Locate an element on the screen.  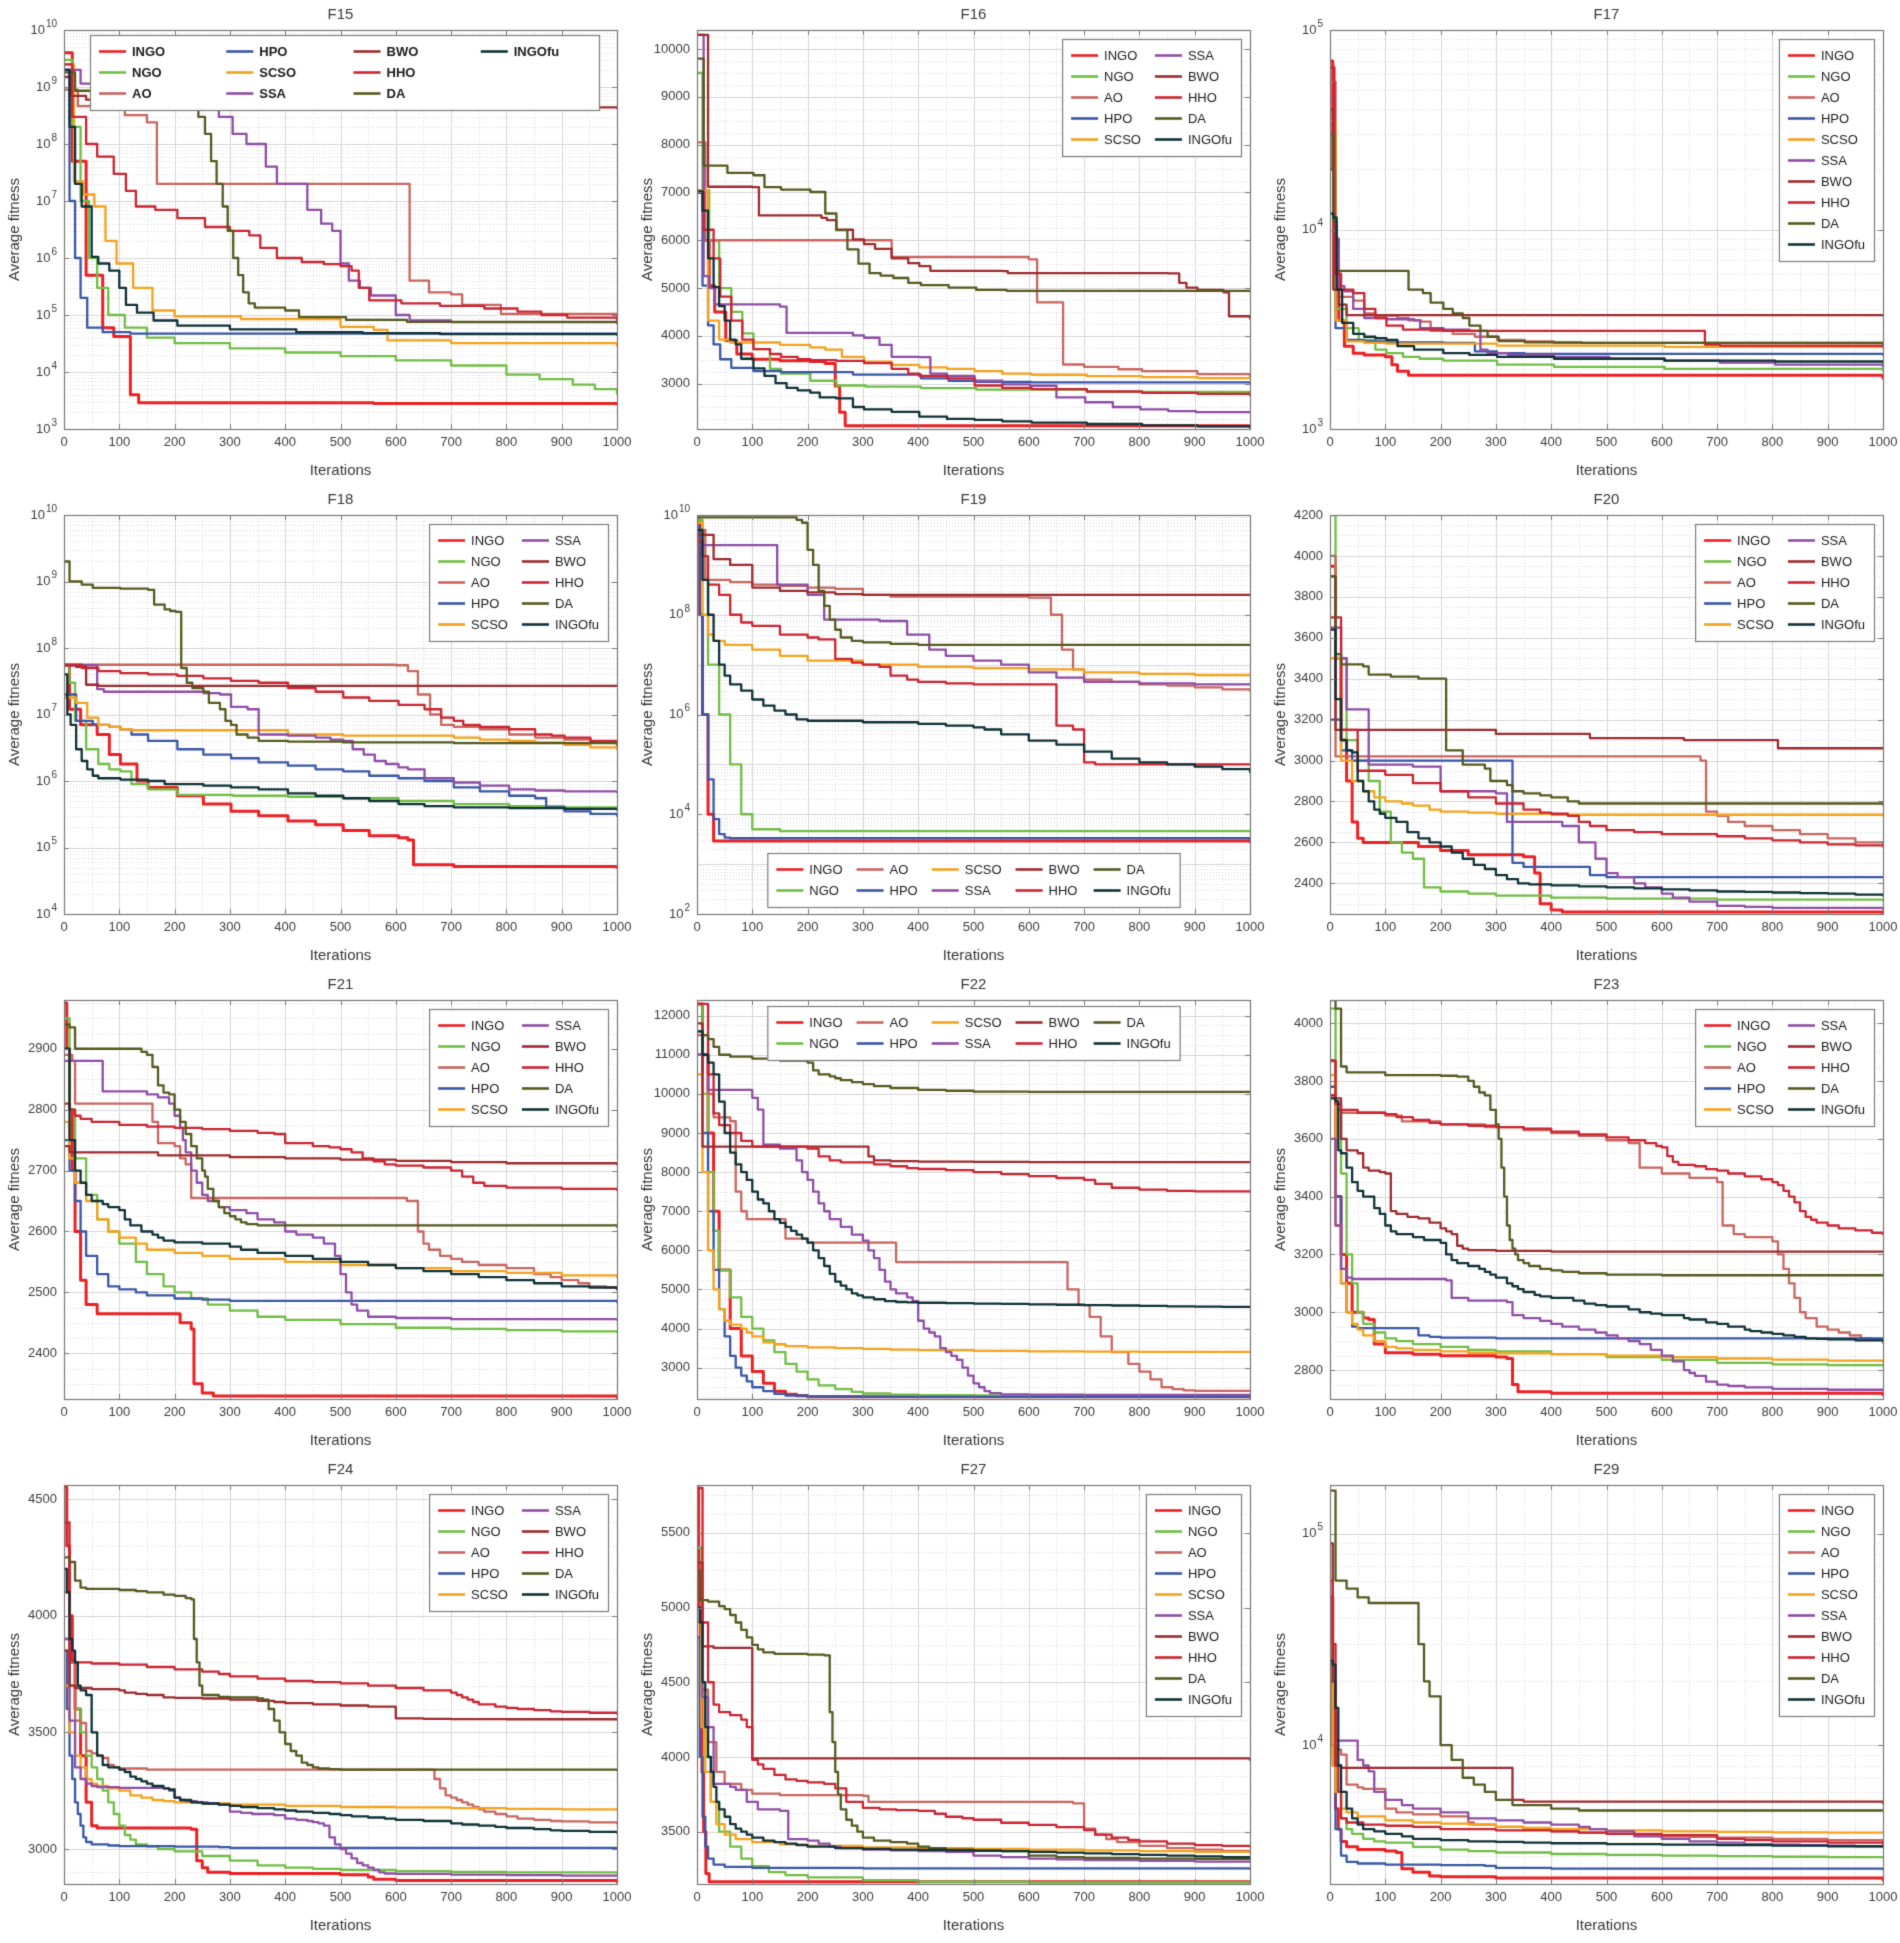
chart-f19 is located at coordinates (949, 727).